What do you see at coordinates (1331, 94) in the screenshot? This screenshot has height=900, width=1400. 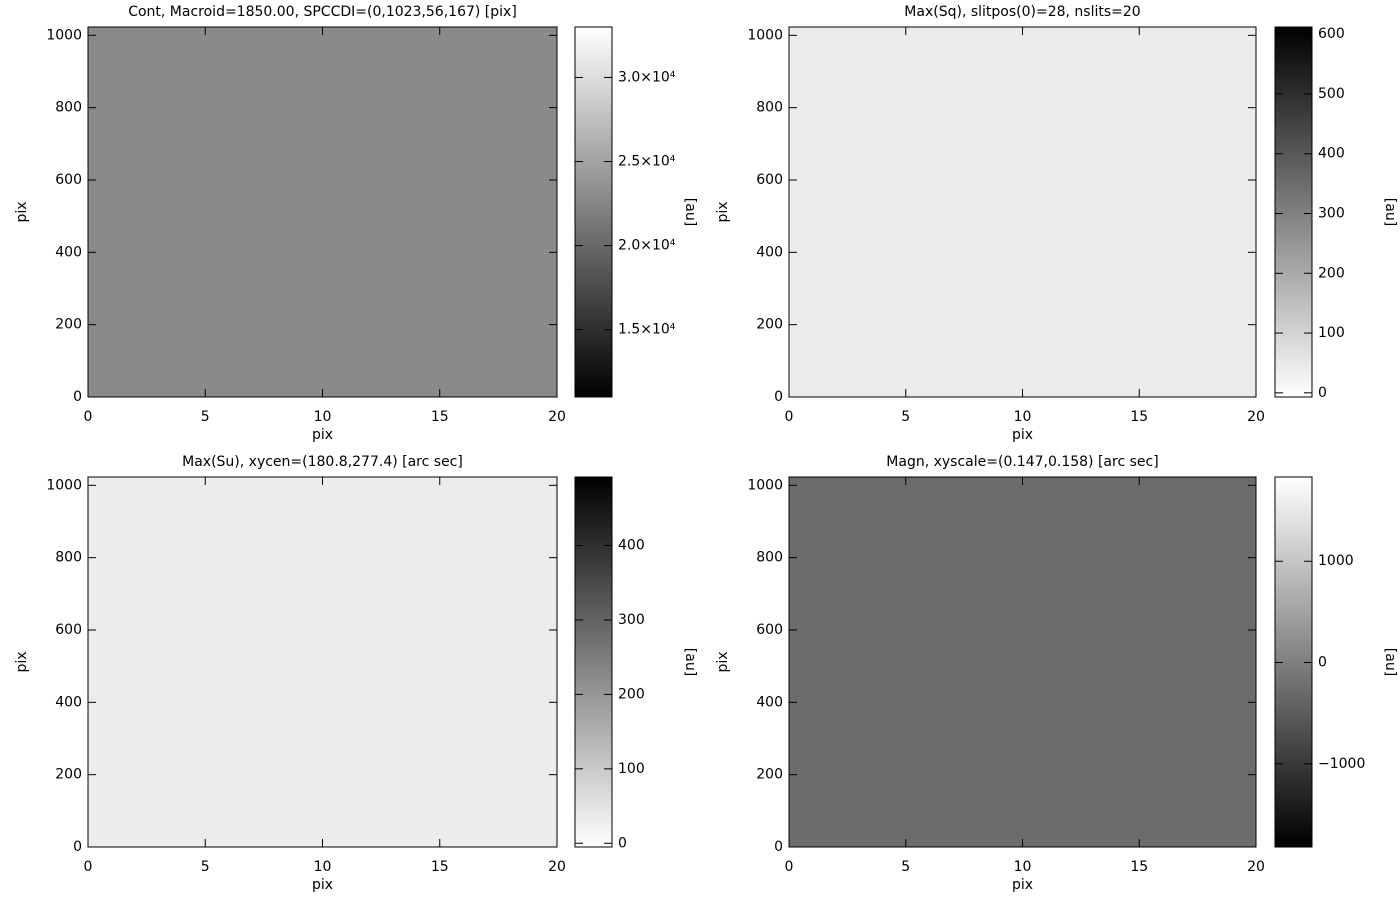 I see `colorbar-tick-label: 500` at bounding box center [1331, 94].